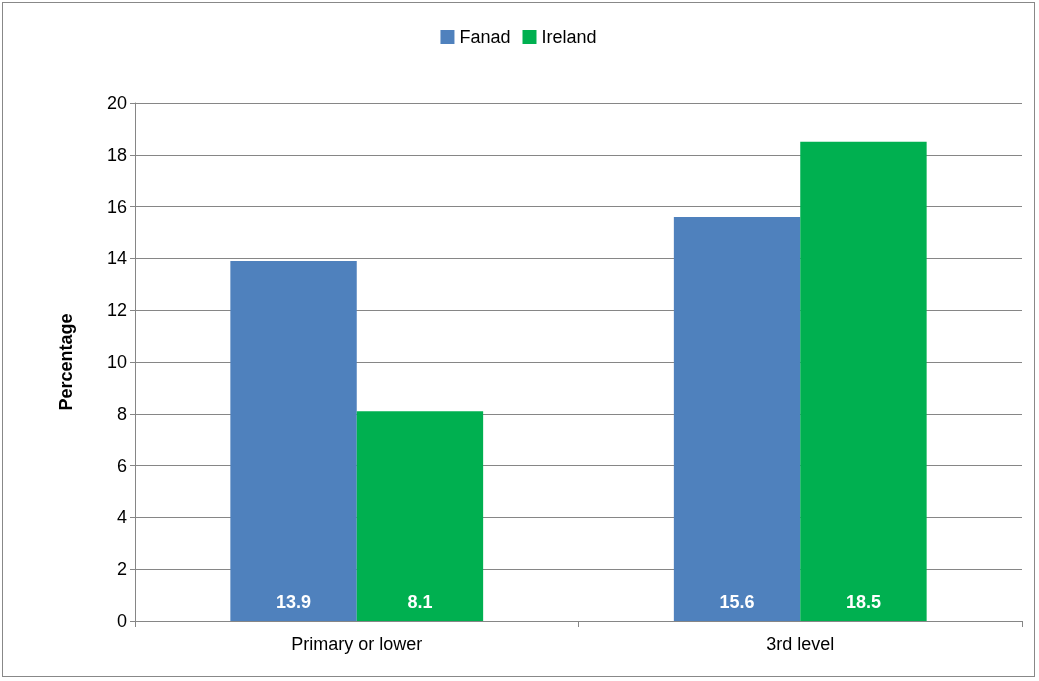 This screenshot has height=681, width=1039. Describe the element at coordinates (569, 37) in the screenshot. I see `legend-label: Ireland` at that location.